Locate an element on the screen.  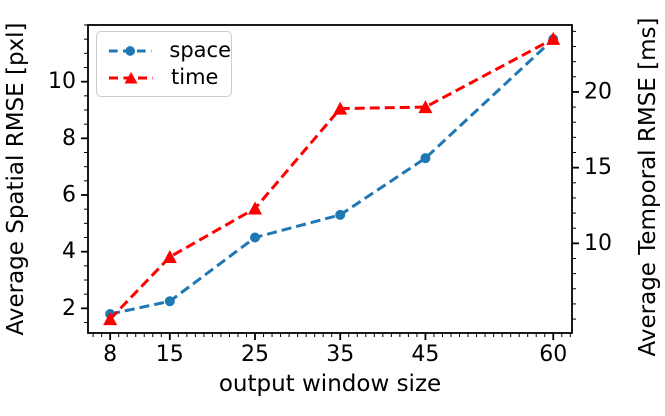
right-axis-title: Average Temporal RMSE [ms] is located at coordinates (648, 187).